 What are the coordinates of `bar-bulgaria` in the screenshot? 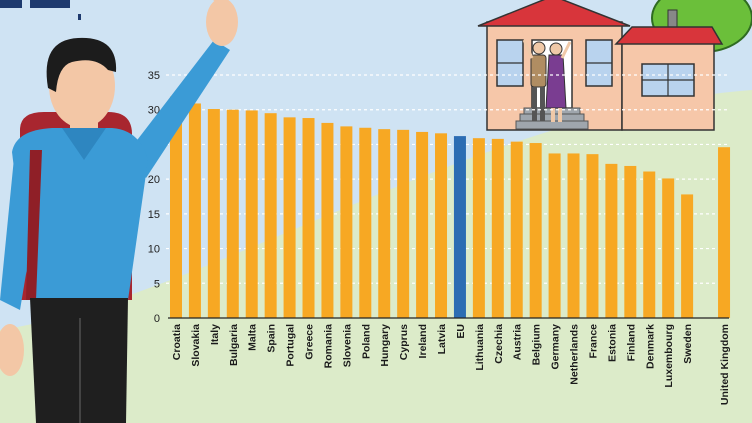 It's located at (232, 213).